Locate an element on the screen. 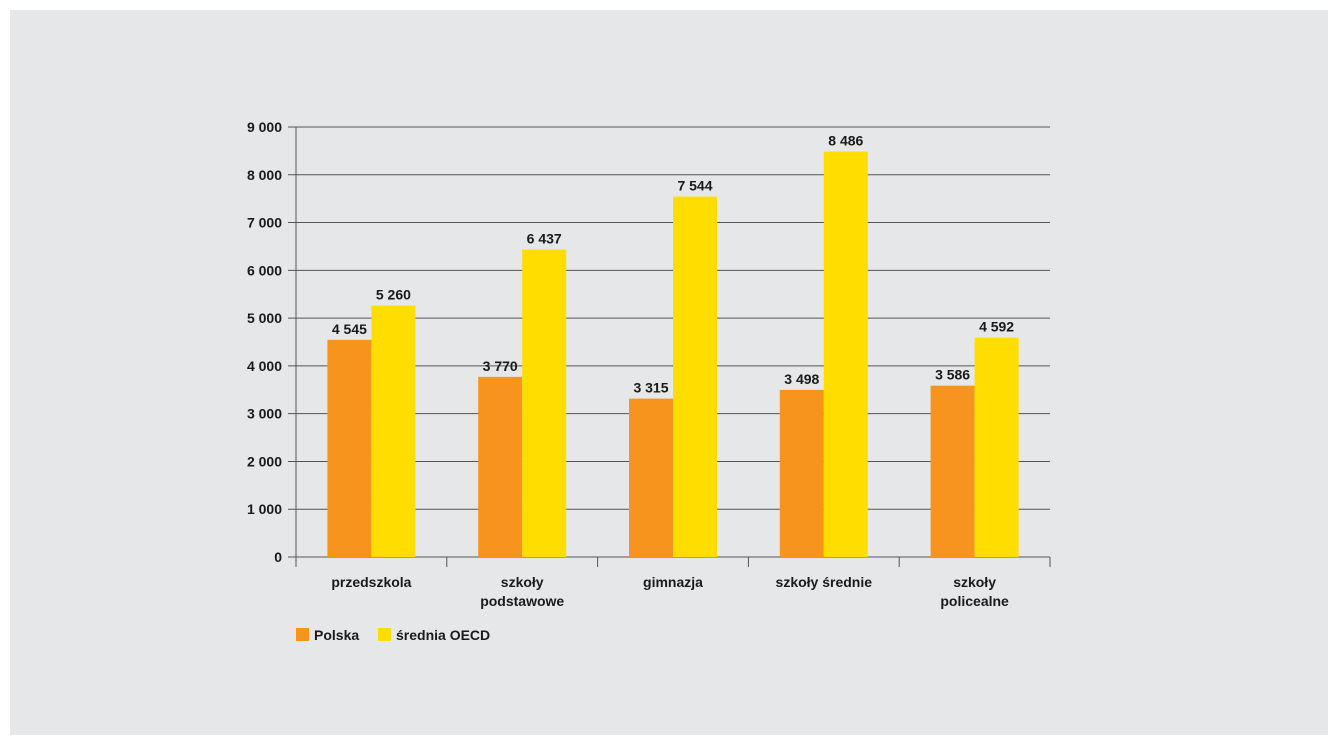 Image resolution: width=1338 pixels, height=745 pixels. y-tick-label: 1 000 is located at coordinates (264, 509).